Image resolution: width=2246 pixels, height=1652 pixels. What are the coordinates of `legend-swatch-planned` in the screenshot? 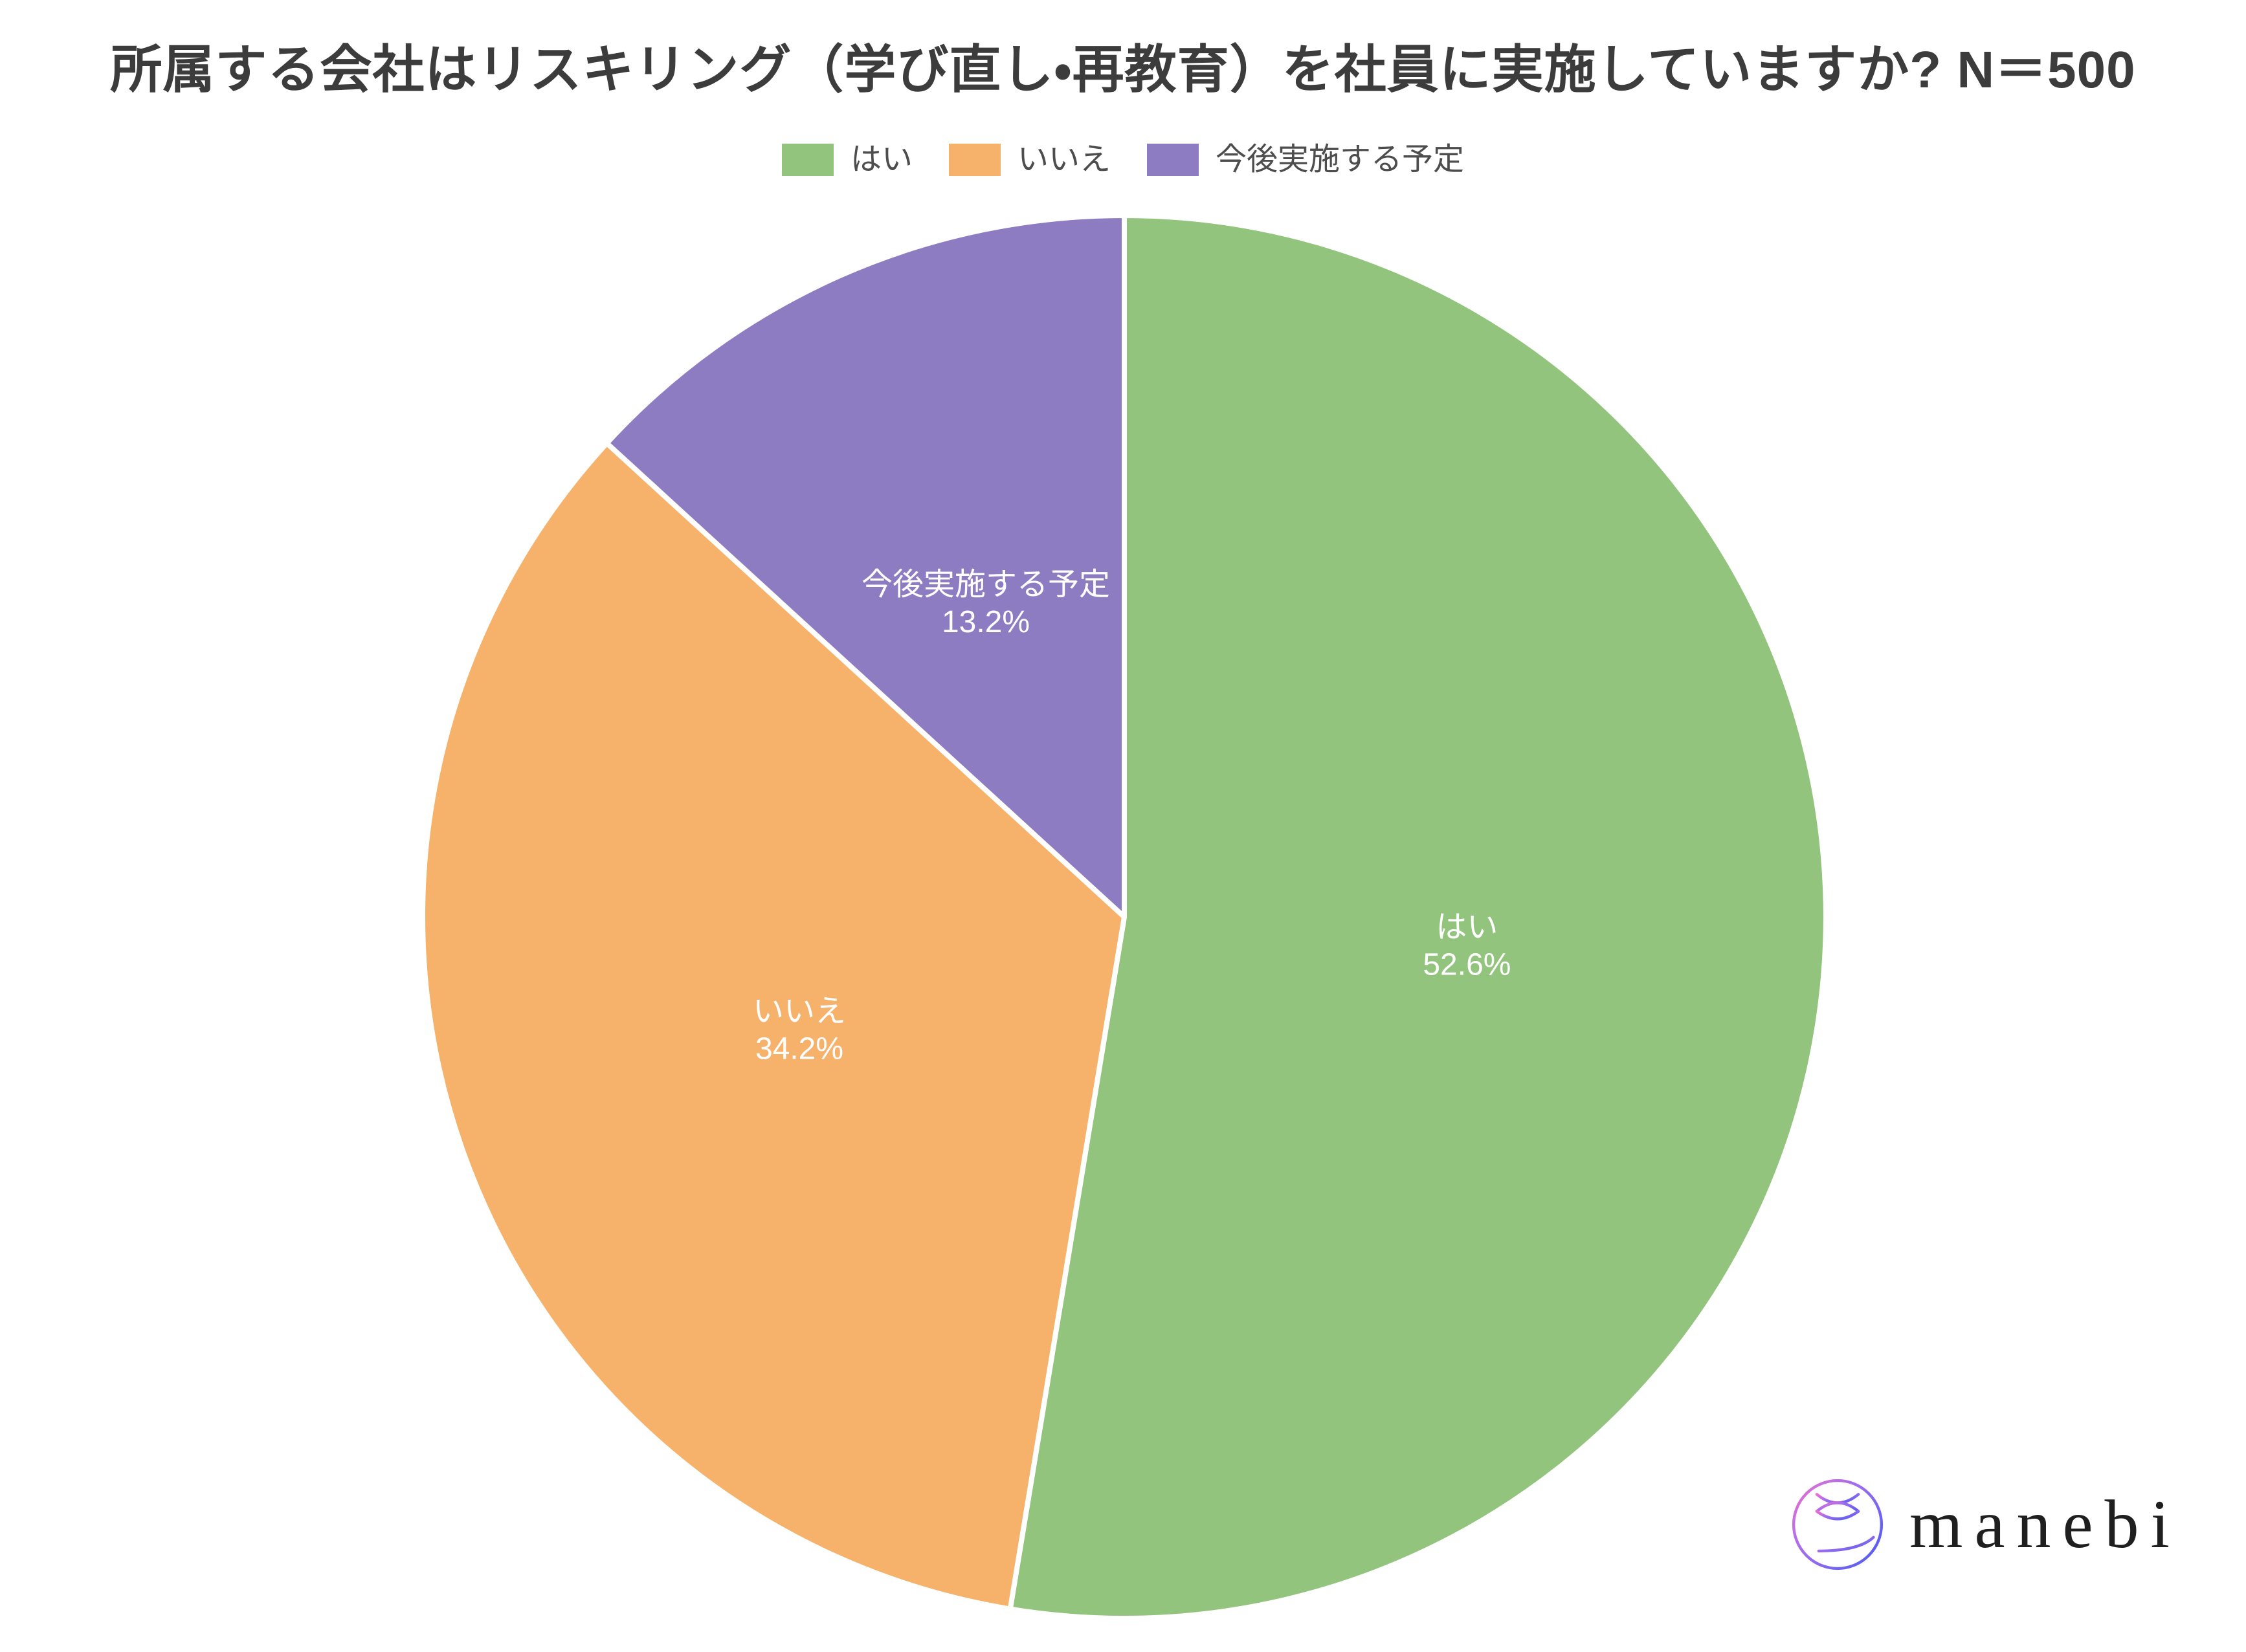 It's located at (1173, 160).